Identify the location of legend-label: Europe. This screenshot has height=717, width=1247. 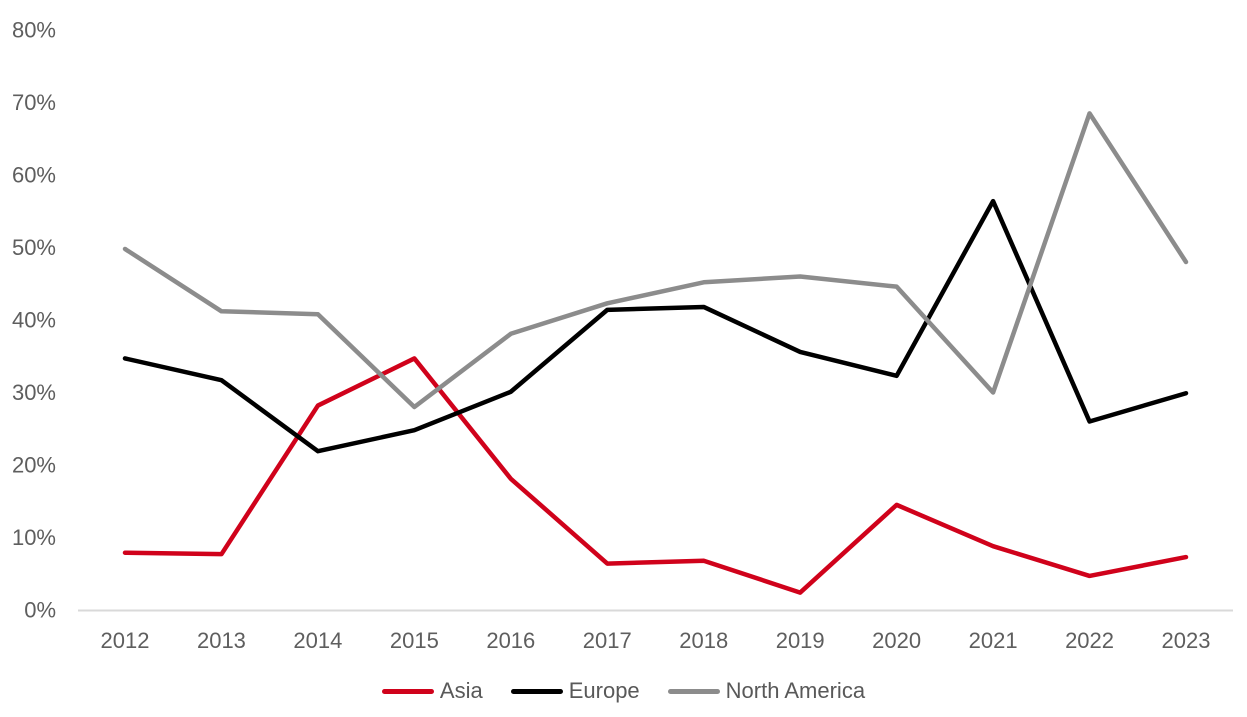
(604, 690).